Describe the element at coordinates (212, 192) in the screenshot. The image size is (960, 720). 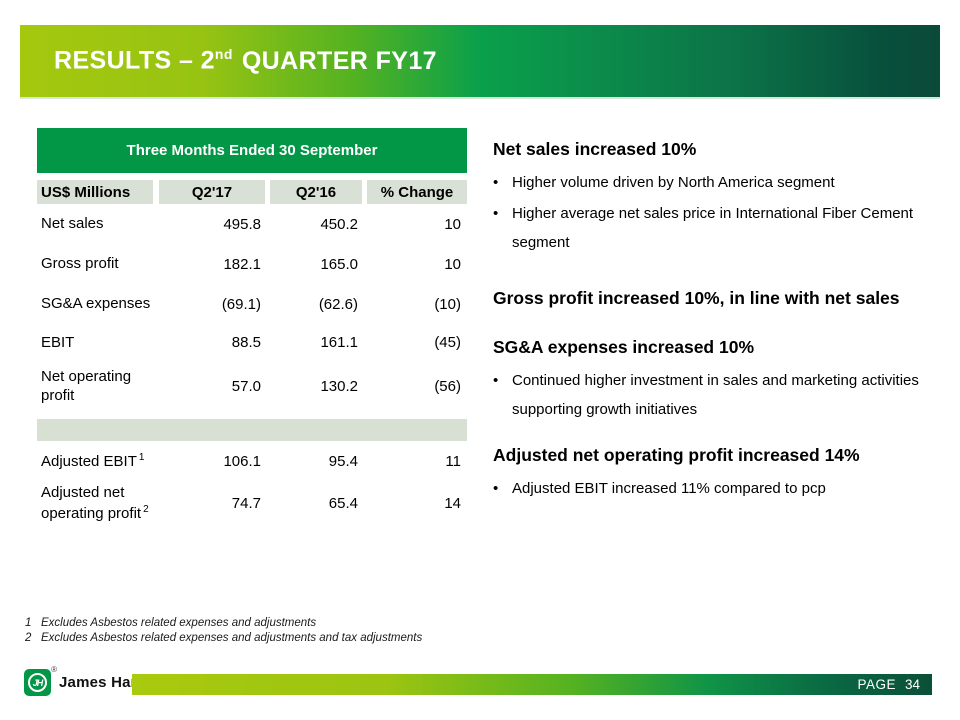
I see `column-header-q217: Q2'17` at that location.